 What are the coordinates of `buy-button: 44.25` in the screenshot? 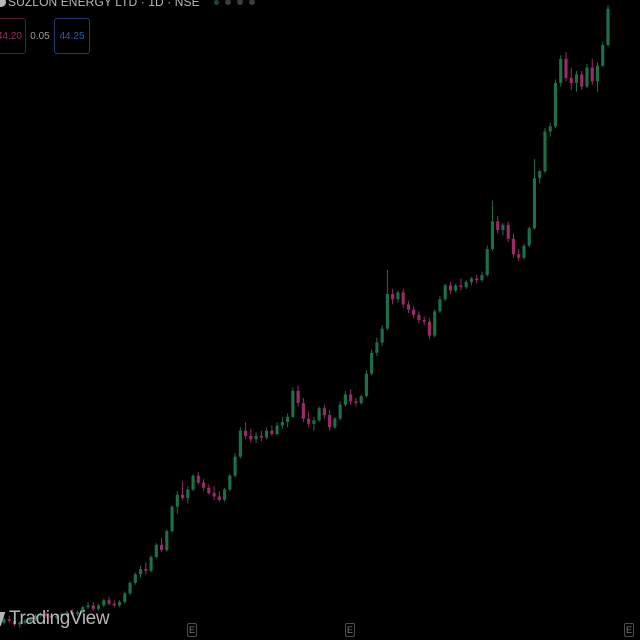 It's located at (72, 36).